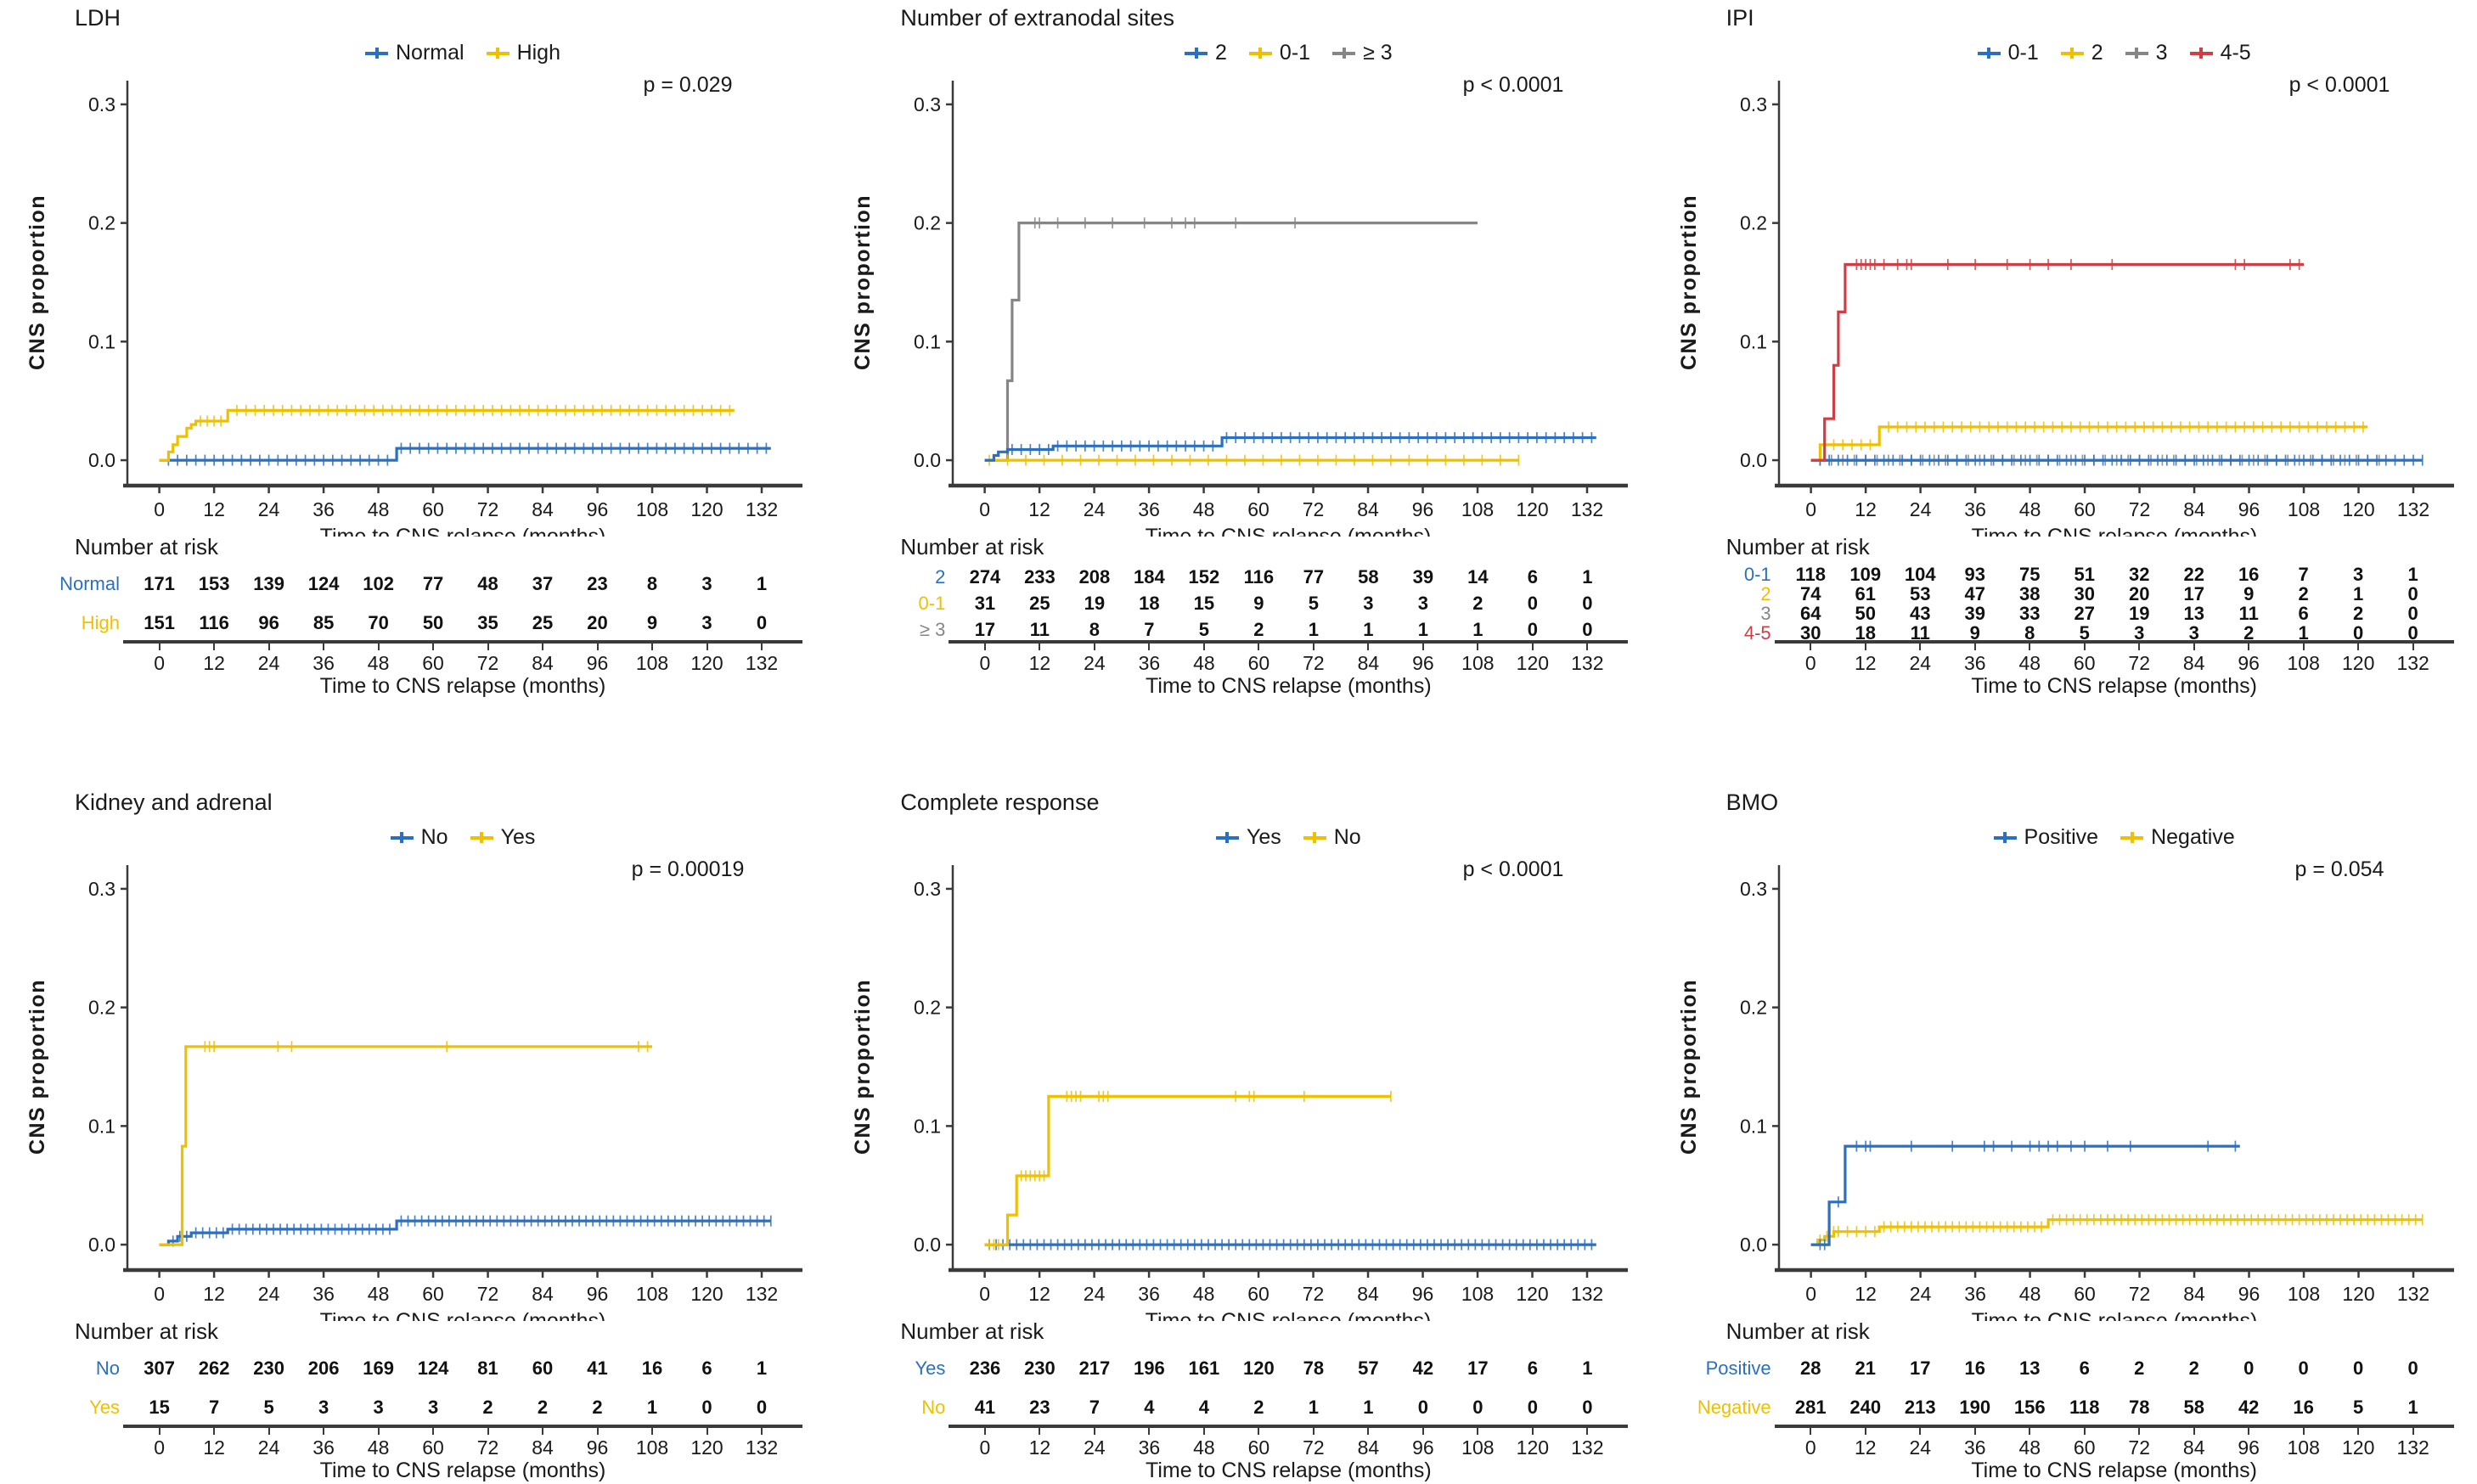 The height and width of the screenshot is (1484, 2477). I want to click on x-tick-label: 24, so click(269, 1294).